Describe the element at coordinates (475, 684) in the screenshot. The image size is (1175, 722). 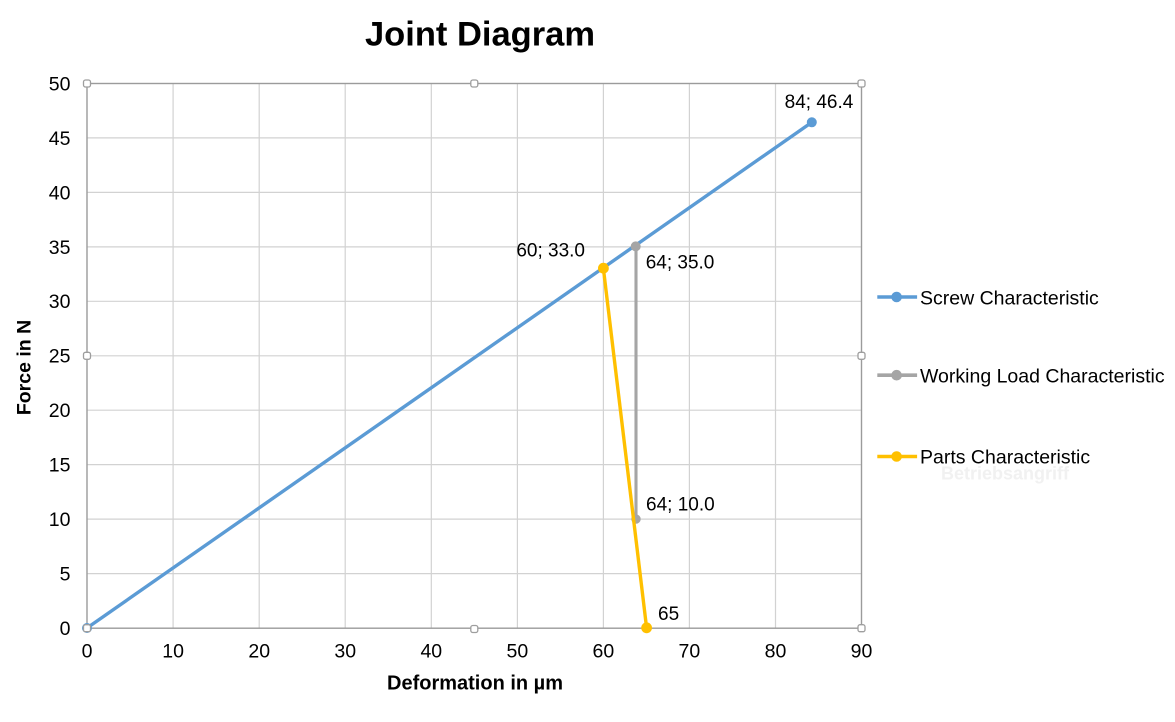
I see `svg-text: Deformation in µm` at that location.